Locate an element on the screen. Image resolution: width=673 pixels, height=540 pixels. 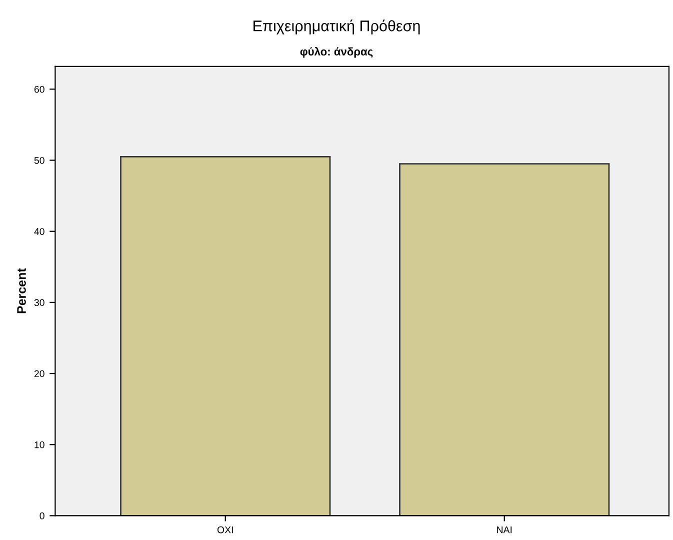
x-tick-label: ΟΧΙ is located at coordinates (225, 530).